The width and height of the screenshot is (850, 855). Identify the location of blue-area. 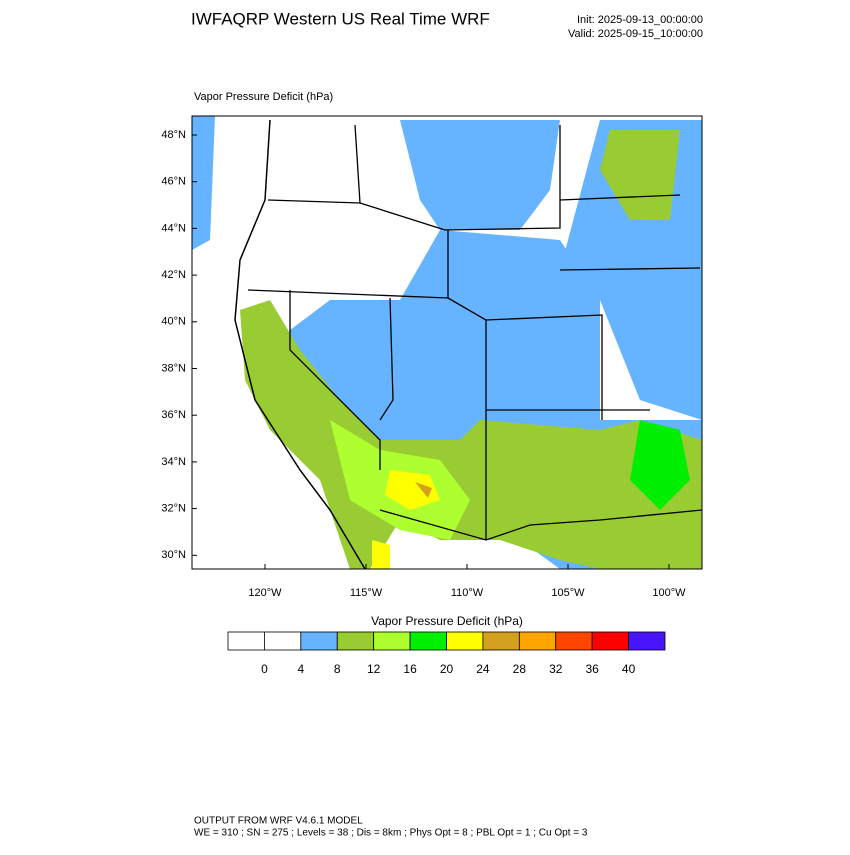
(480, 175).